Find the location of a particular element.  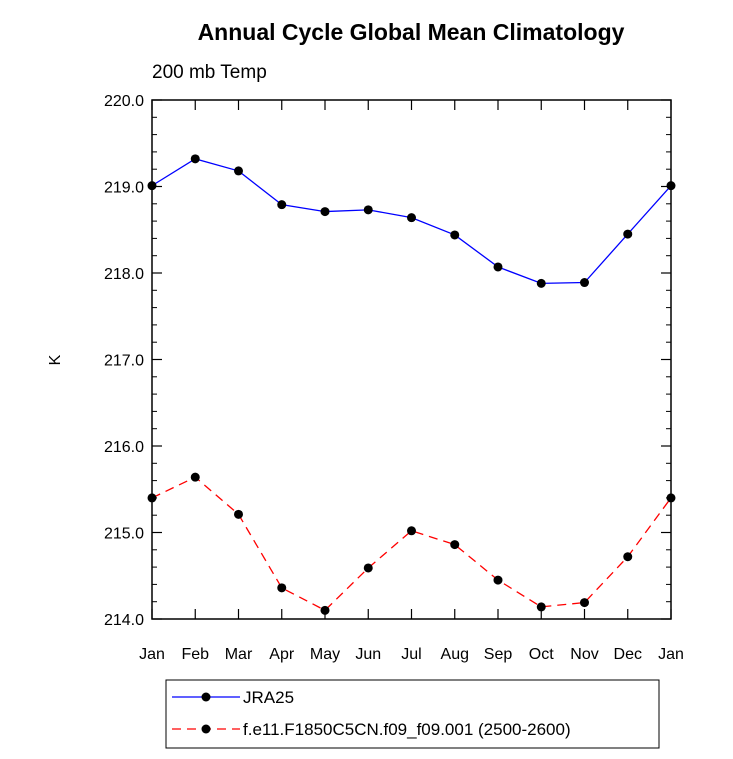

x-tick-label: Oct is located at coordinates (541, 654).